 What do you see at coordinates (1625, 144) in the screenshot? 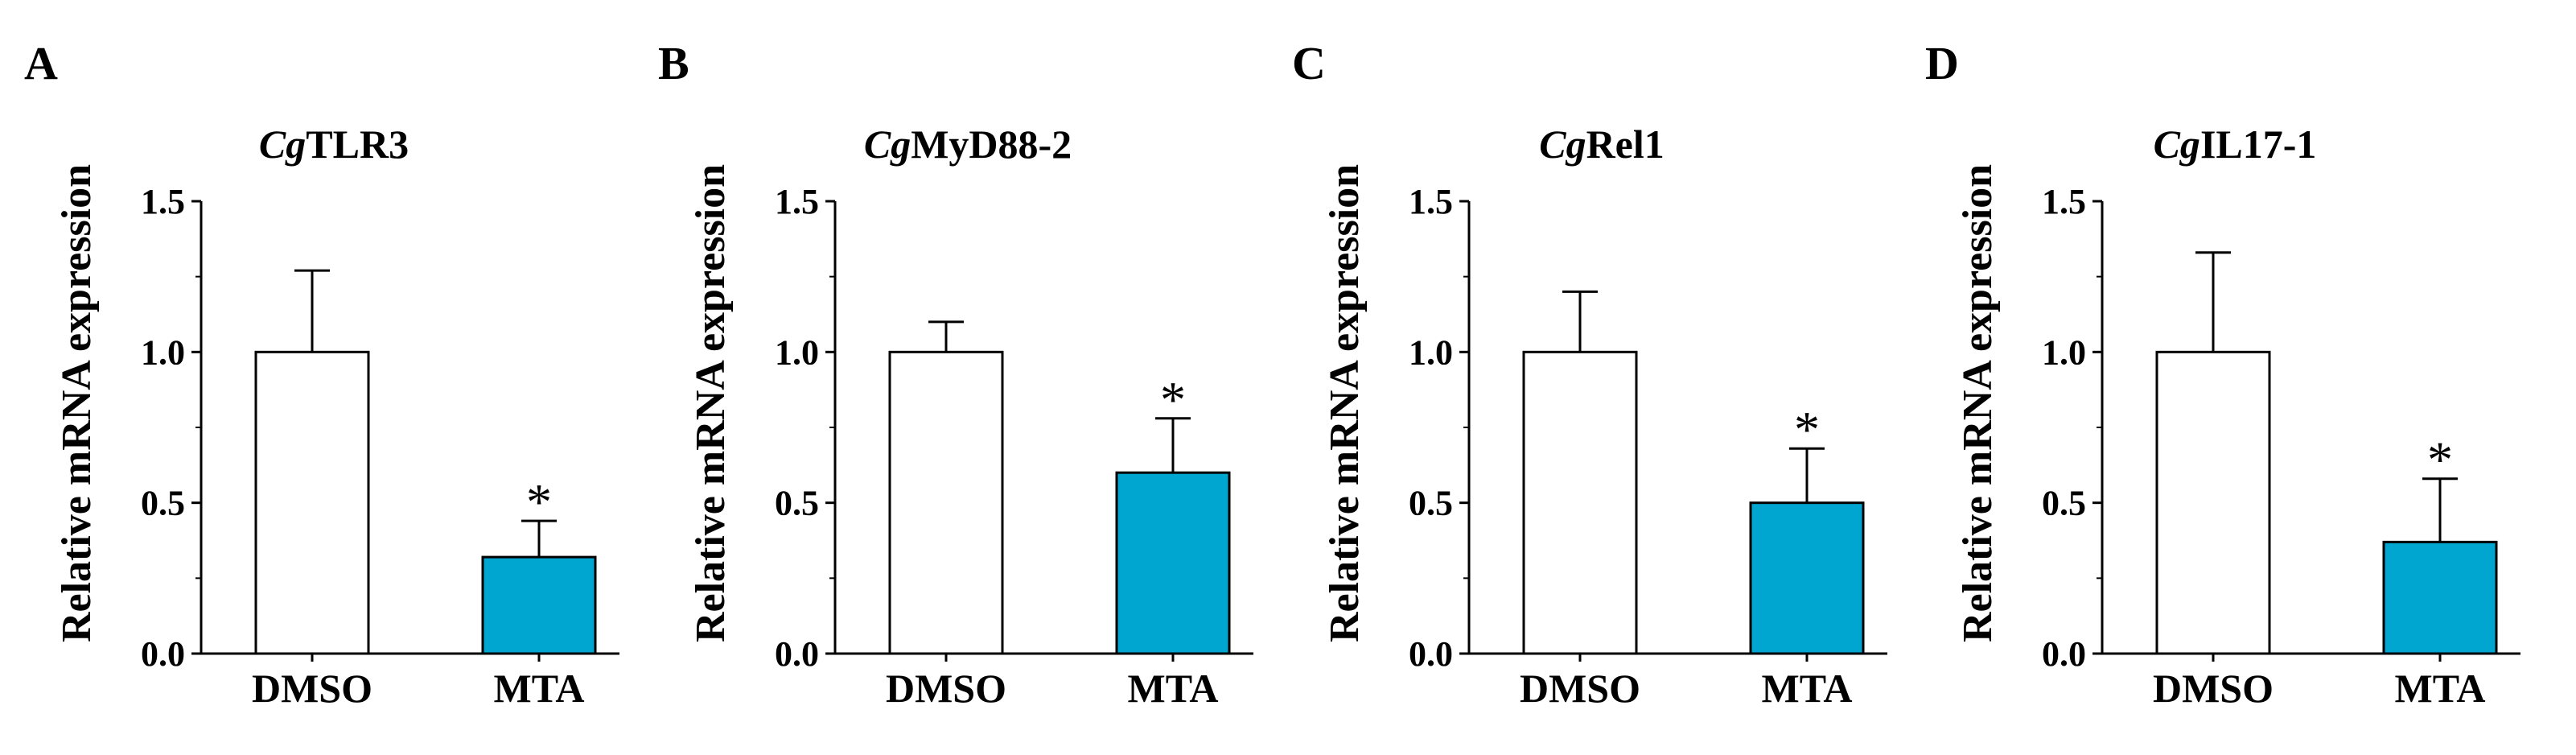
I see `chart-title-rest: Rel1` at bounding box center [1625, 144].